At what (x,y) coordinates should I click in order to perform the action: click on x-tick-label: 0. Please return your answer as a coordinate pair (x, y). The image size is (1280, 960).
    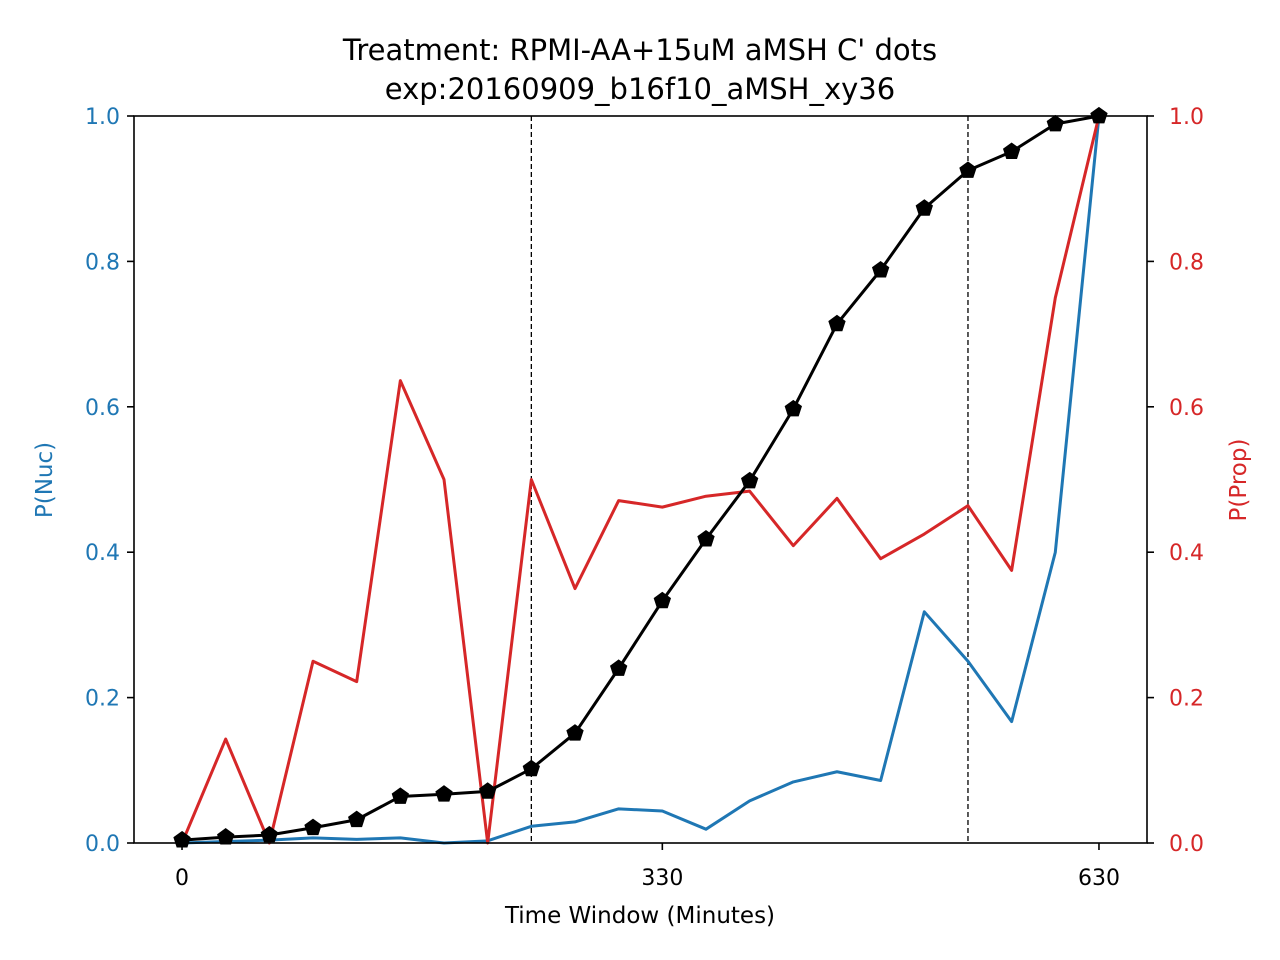
    Looking at the image, I should click on (182, 878).